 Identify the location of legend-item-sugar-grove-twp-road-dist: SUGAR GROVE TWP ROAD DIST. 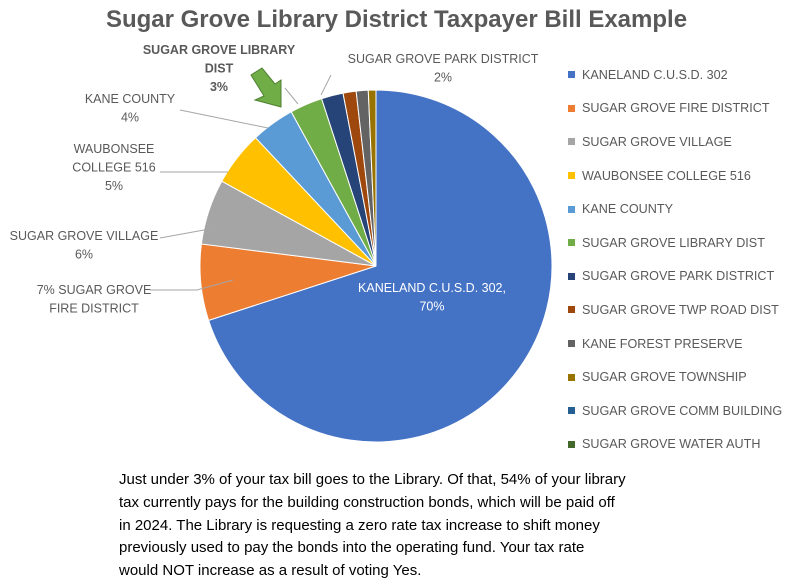
(680, 310).